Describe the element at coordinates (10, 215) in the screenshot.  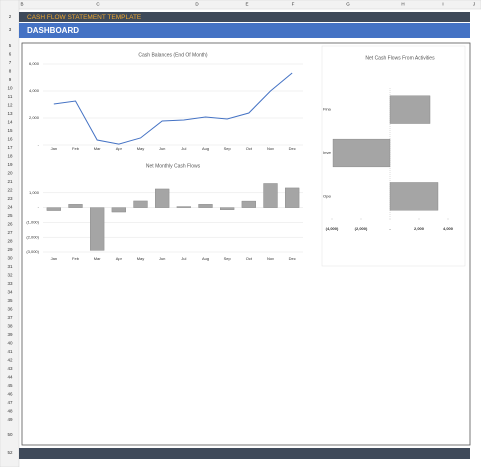
I see `row-number: 25` at that location.